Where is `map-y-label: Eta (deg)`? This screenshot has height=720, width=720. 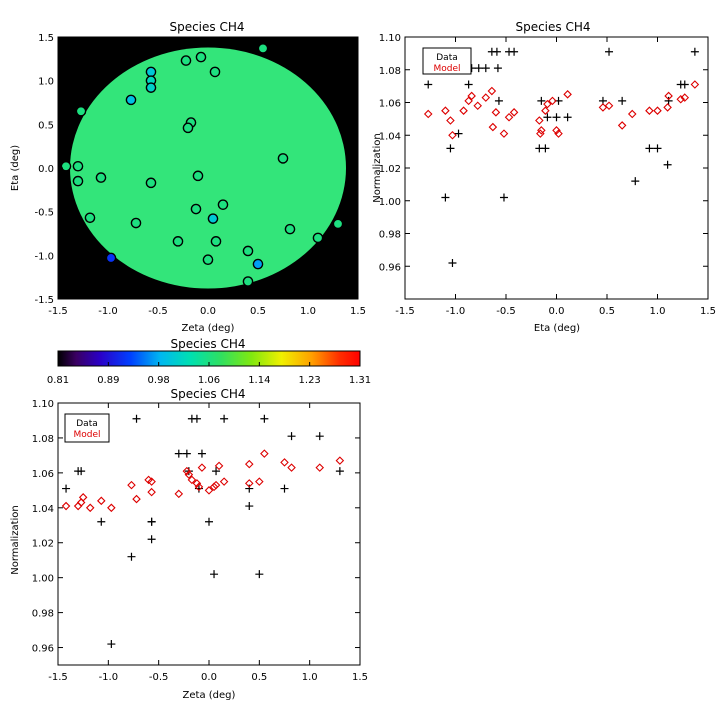
map-y-label: Eta (deg) is located at coordinates (15, 168).